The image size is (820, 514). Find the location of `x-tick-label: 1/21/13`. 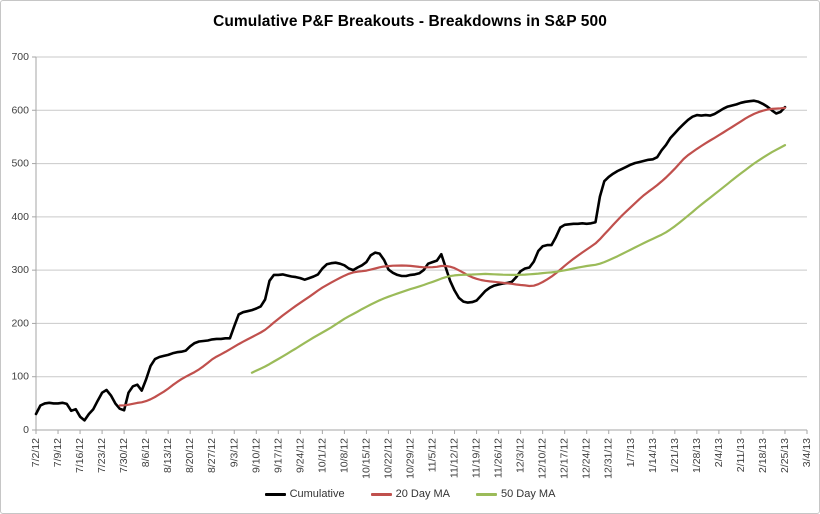

x-tick-label: 1/21/13 is located at coordinates (675, 455).